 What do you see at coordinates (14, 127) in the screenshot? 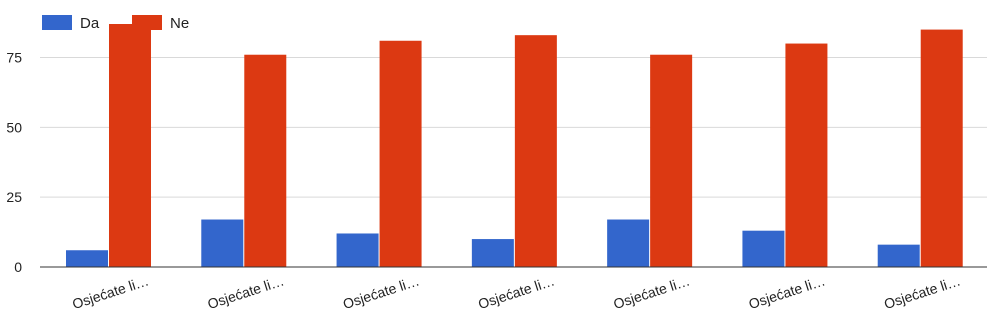
I see `y-tick-label: 50` at bounding box center [14, 127].